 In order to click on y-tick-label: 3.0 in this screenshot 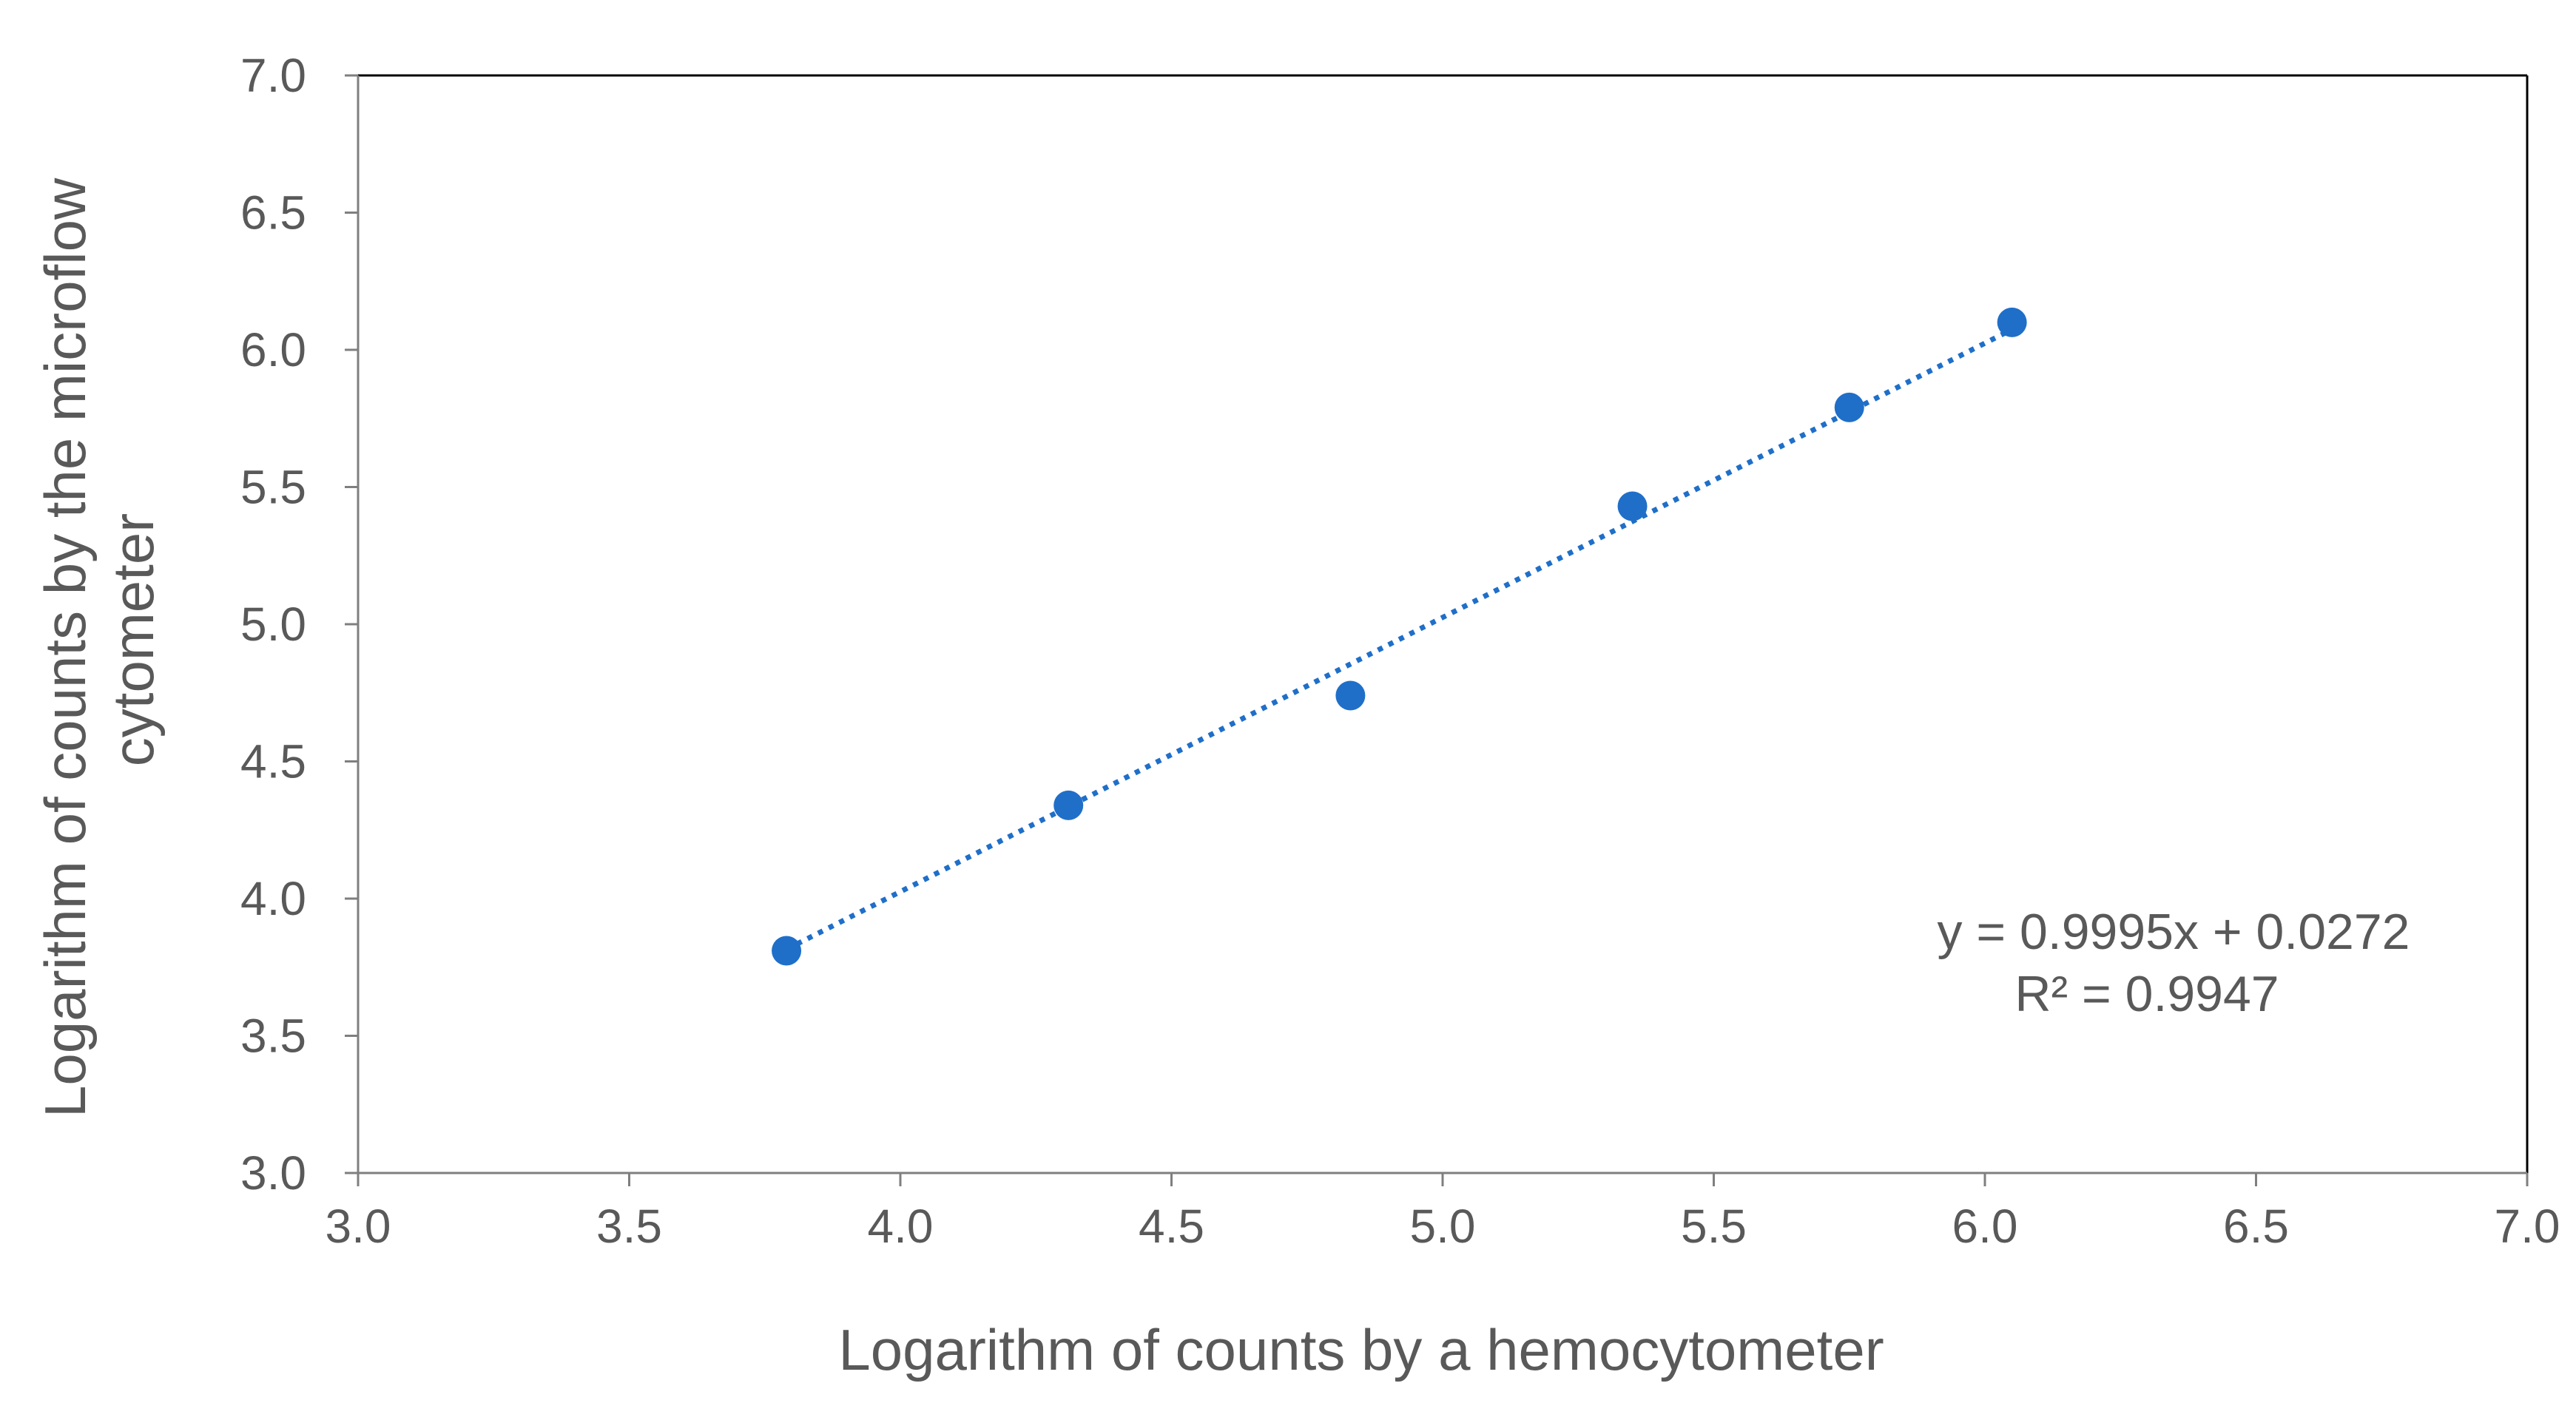, I will do `click(273, 1173)`.